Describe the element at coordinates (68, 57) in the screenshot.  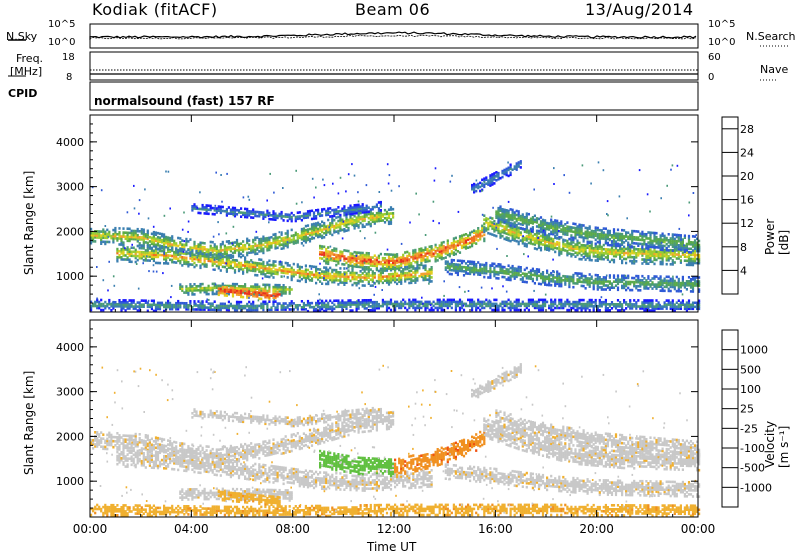
I see `freq-tick-high: 18` at that location.